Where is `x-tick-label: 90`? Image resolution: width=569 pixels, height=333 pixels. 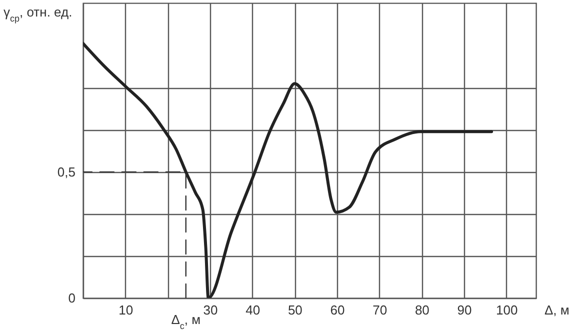
x-tick-label: 90 is located at coordinates (464, 310).